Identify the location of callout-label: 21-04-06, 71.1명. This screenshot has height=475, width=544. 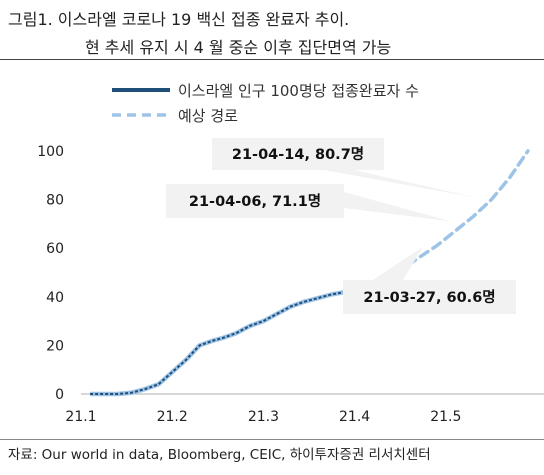
(255, 201).